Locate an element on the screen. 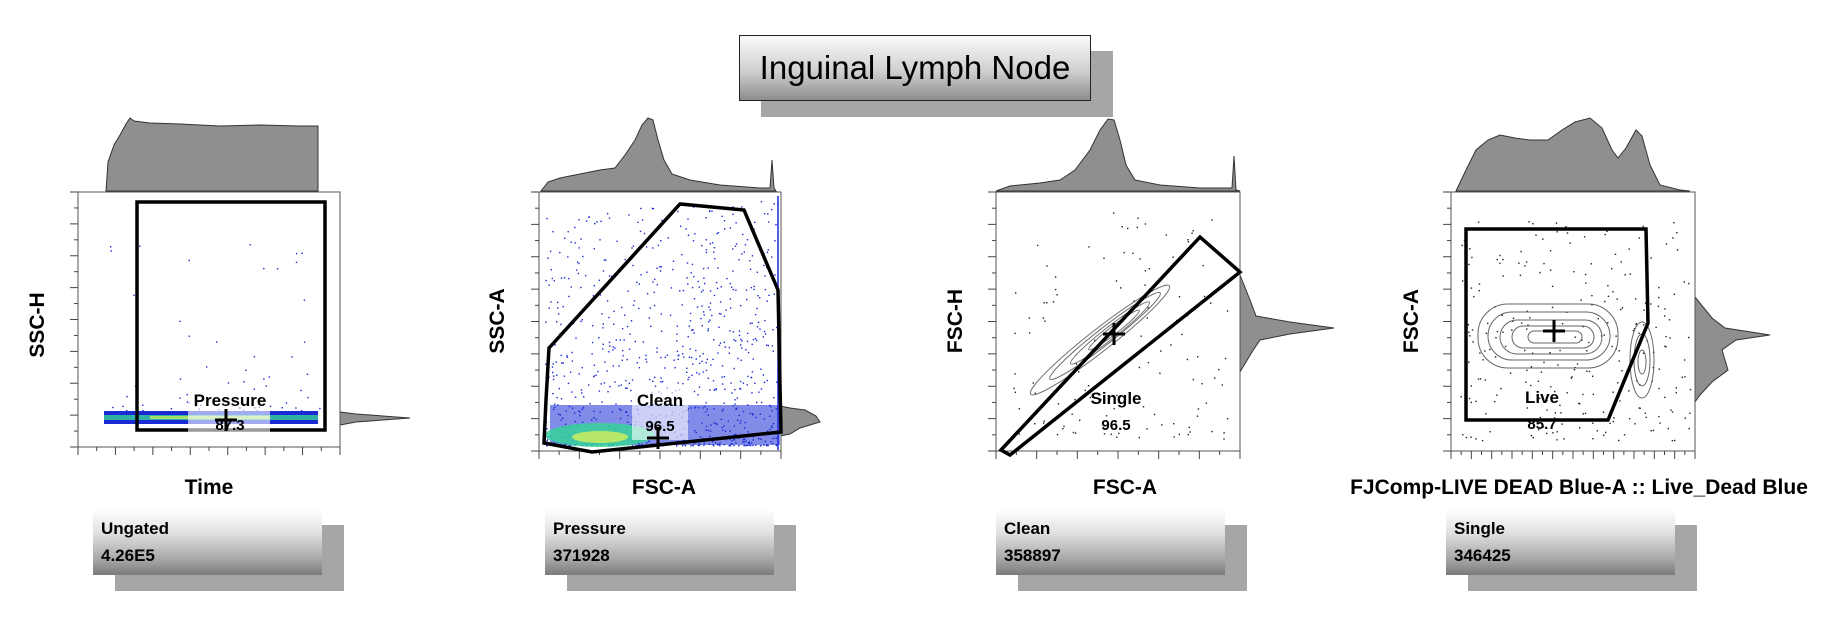 Image resolution: width=1833 pixels, height=626 pixels. gate-clean is located at coordinates (662, 328).